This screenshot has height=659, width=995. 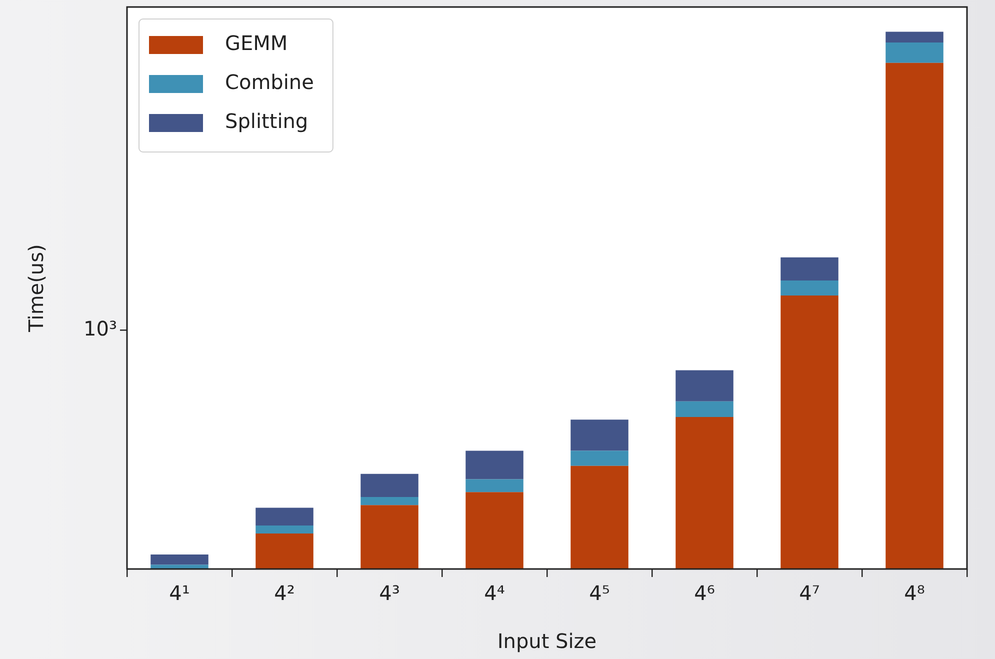 I want to click on x-tick-label: 4⁴, so click(x=494, y=593).